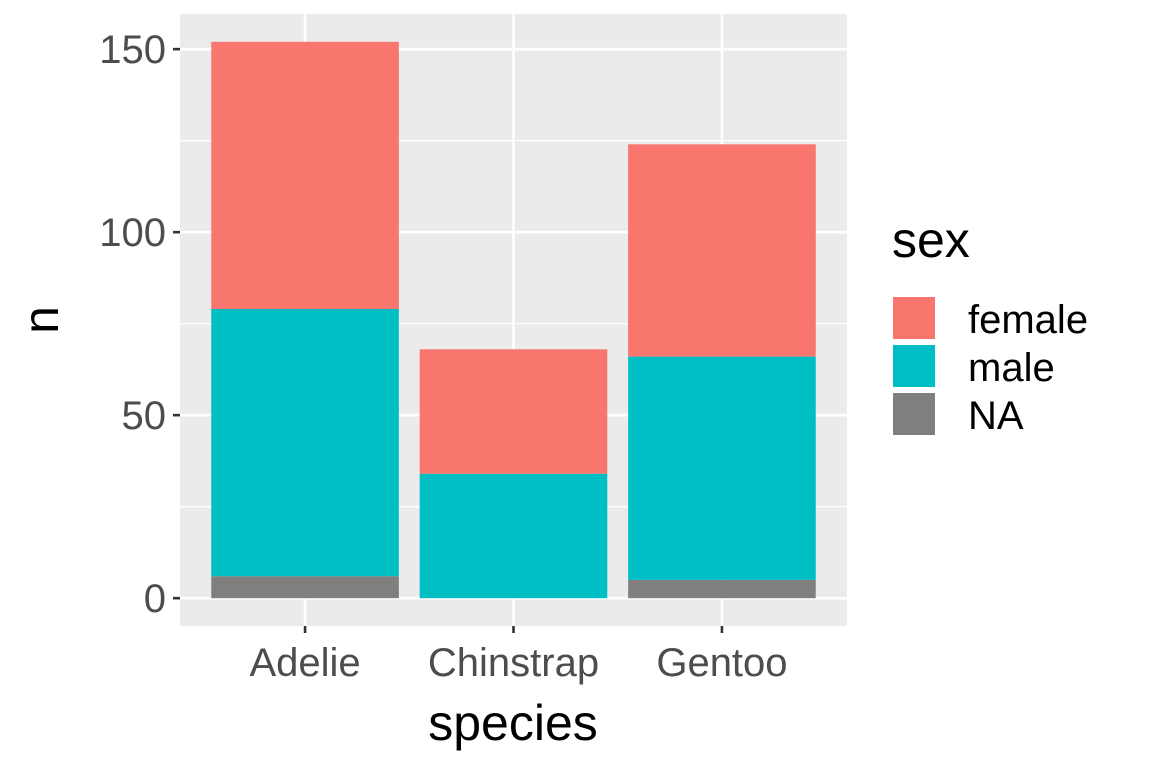 The image size is (1152, 768). I want to click on x-axis: Adelie Chinstrap Gentoo, so click(518, 655).